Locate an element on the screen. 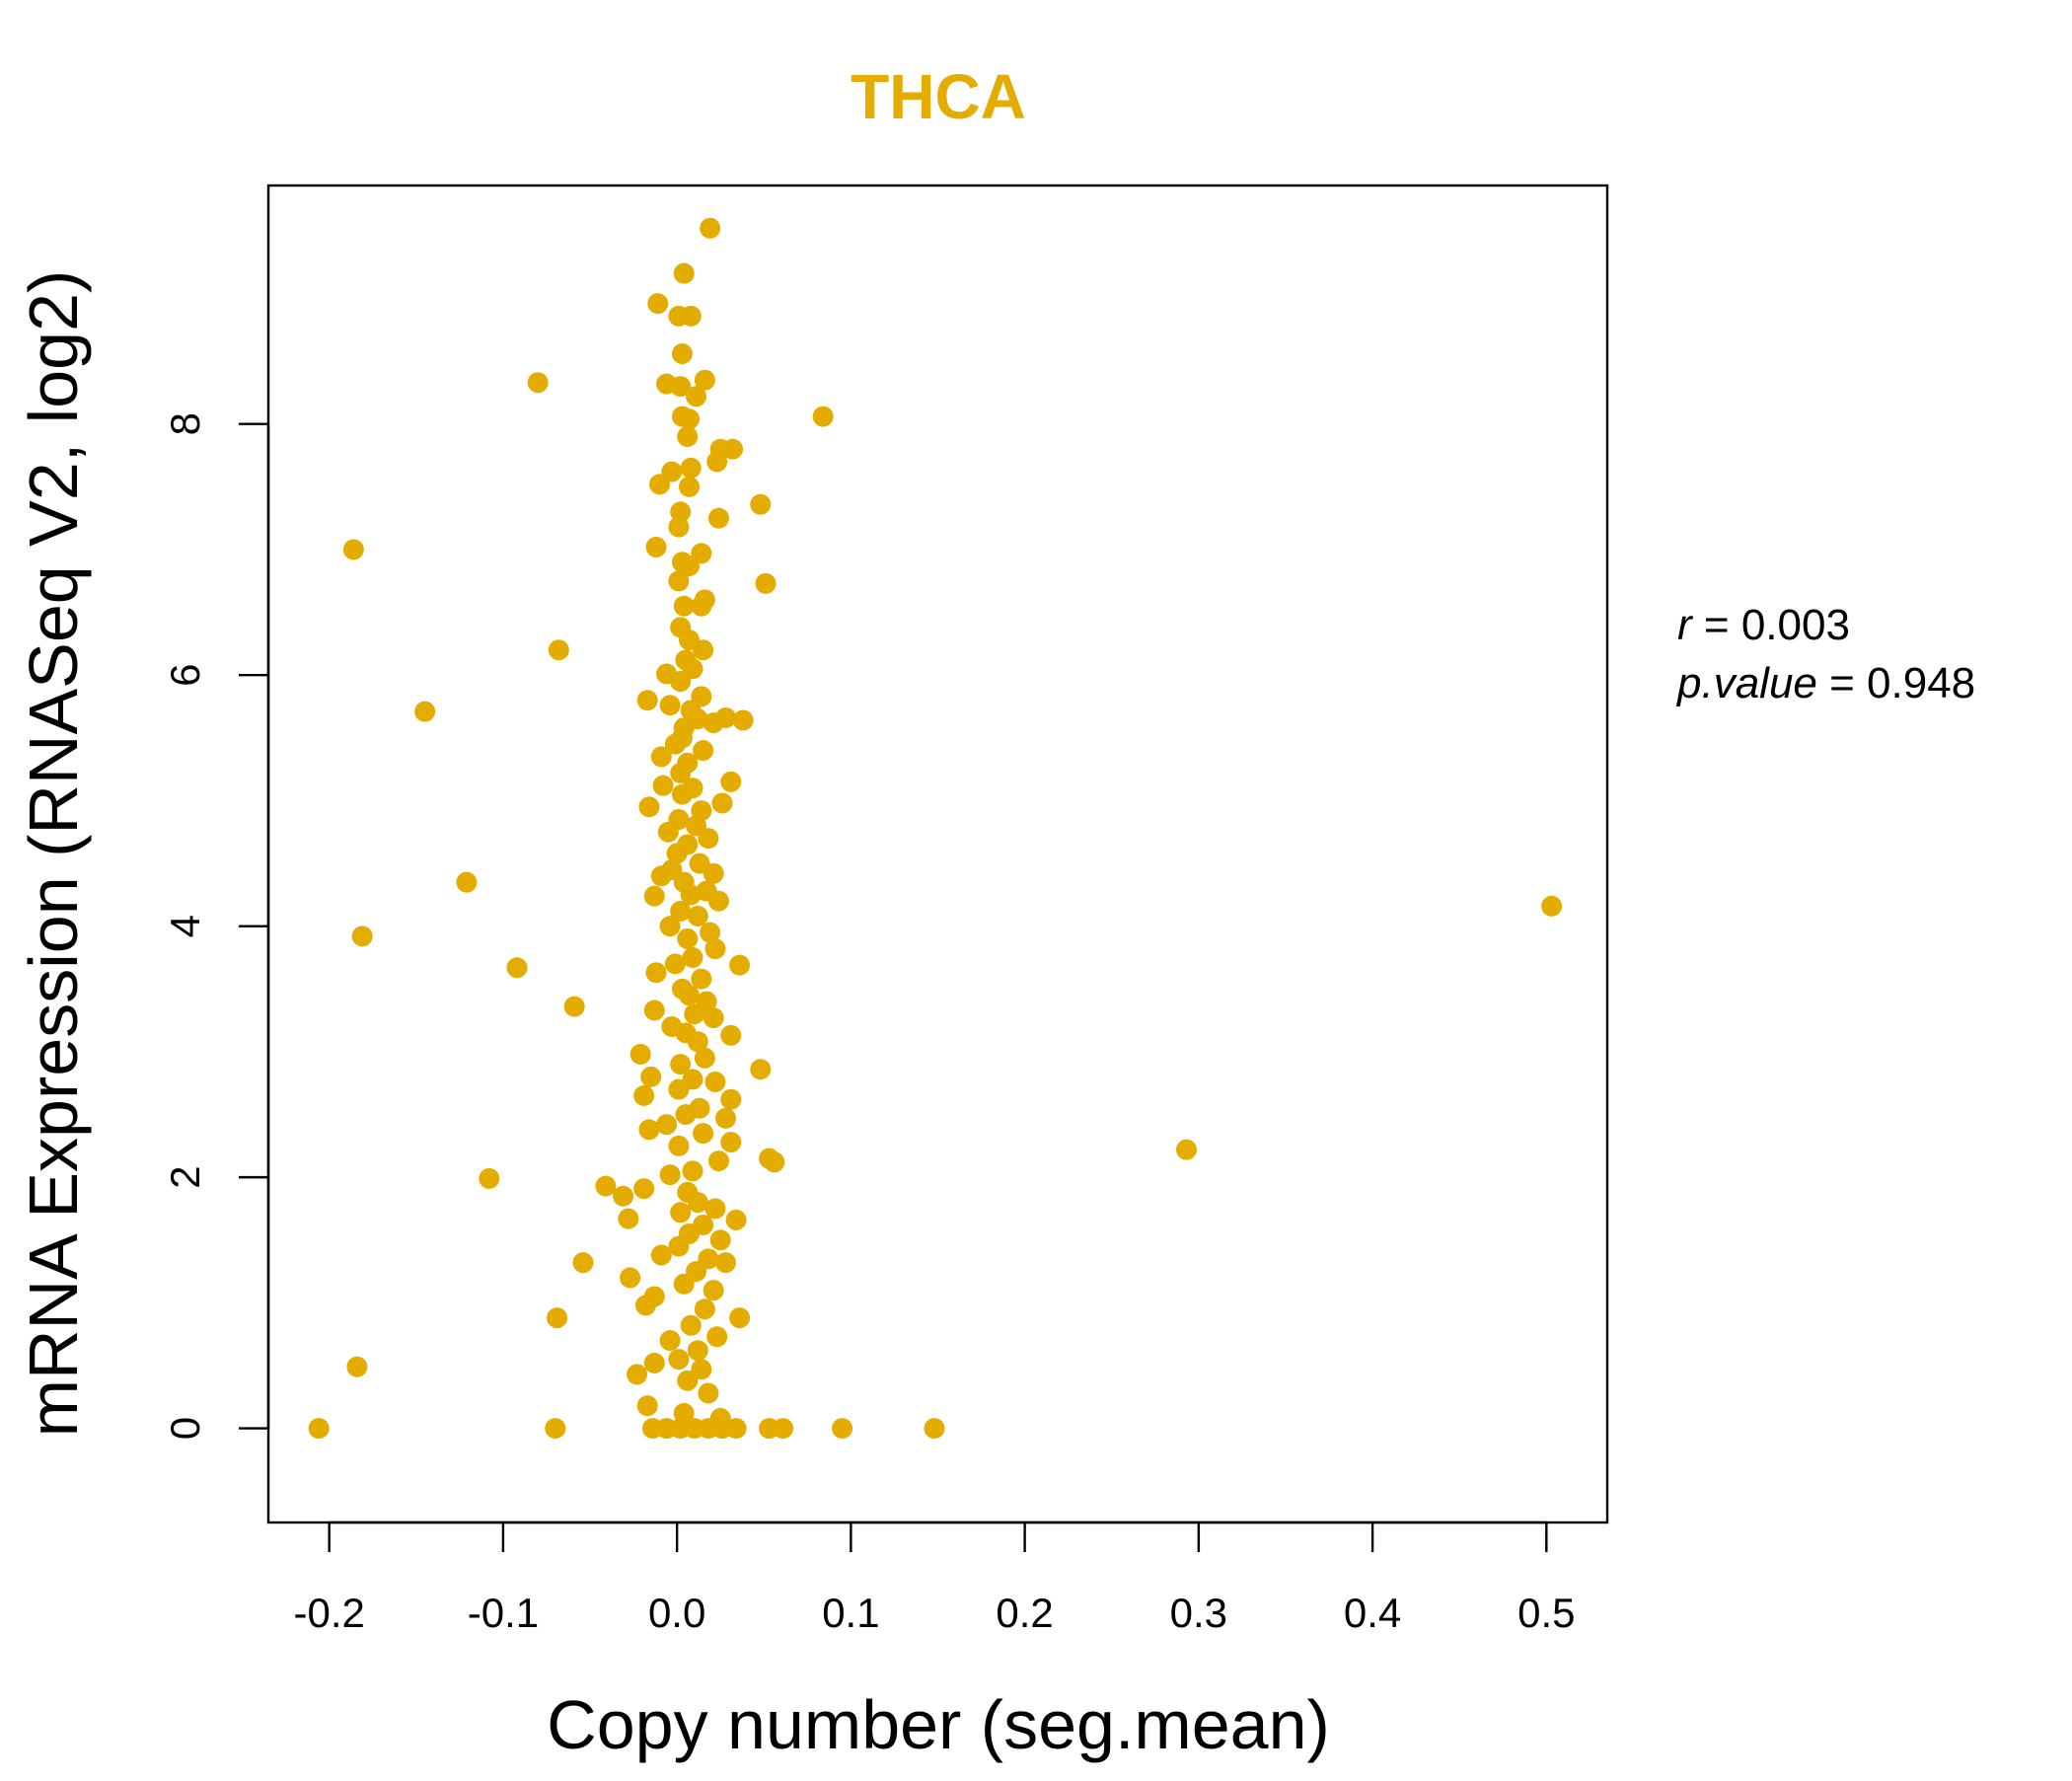 The height and width of the screenshot is (1781, 2072). x-tick-label: -0.2 is located at coordinates (329, 1613).